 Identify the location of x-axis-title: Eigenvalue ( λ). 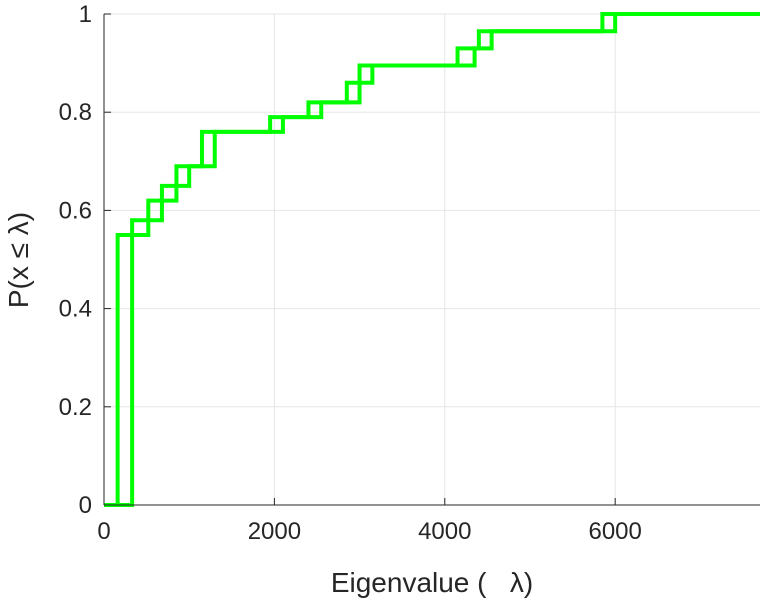
(432, 582).